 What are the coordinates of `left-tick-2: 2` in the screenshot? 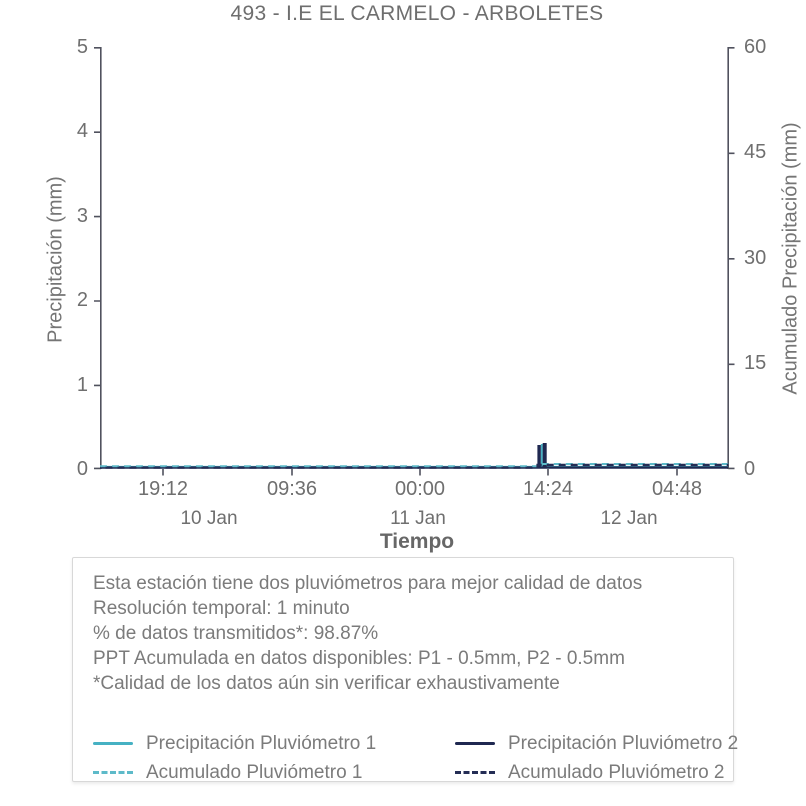 It's located at (82, 300).